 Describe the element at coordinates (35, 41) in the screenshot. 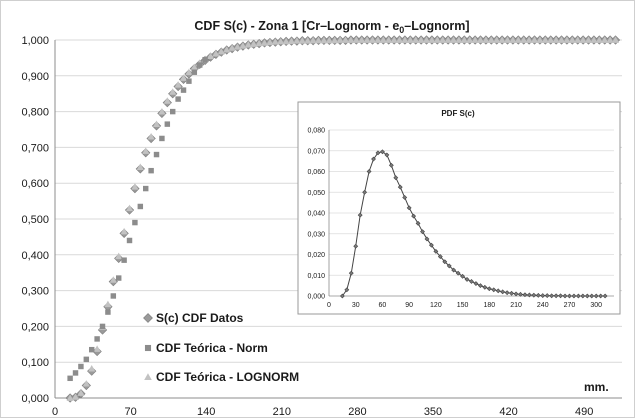

I see `main-y-tick-label: 1,000` at that location.